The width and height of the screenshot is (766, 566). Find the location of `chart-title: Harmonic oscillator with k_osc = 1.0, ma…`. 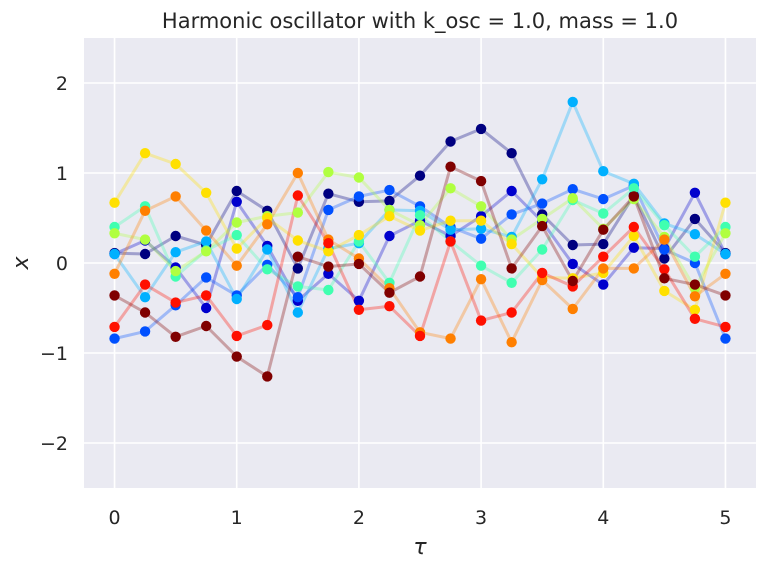

chart-title: Harmonic oscillator with k_osc = 1.0, ma… is located at coordinates (420, 21).